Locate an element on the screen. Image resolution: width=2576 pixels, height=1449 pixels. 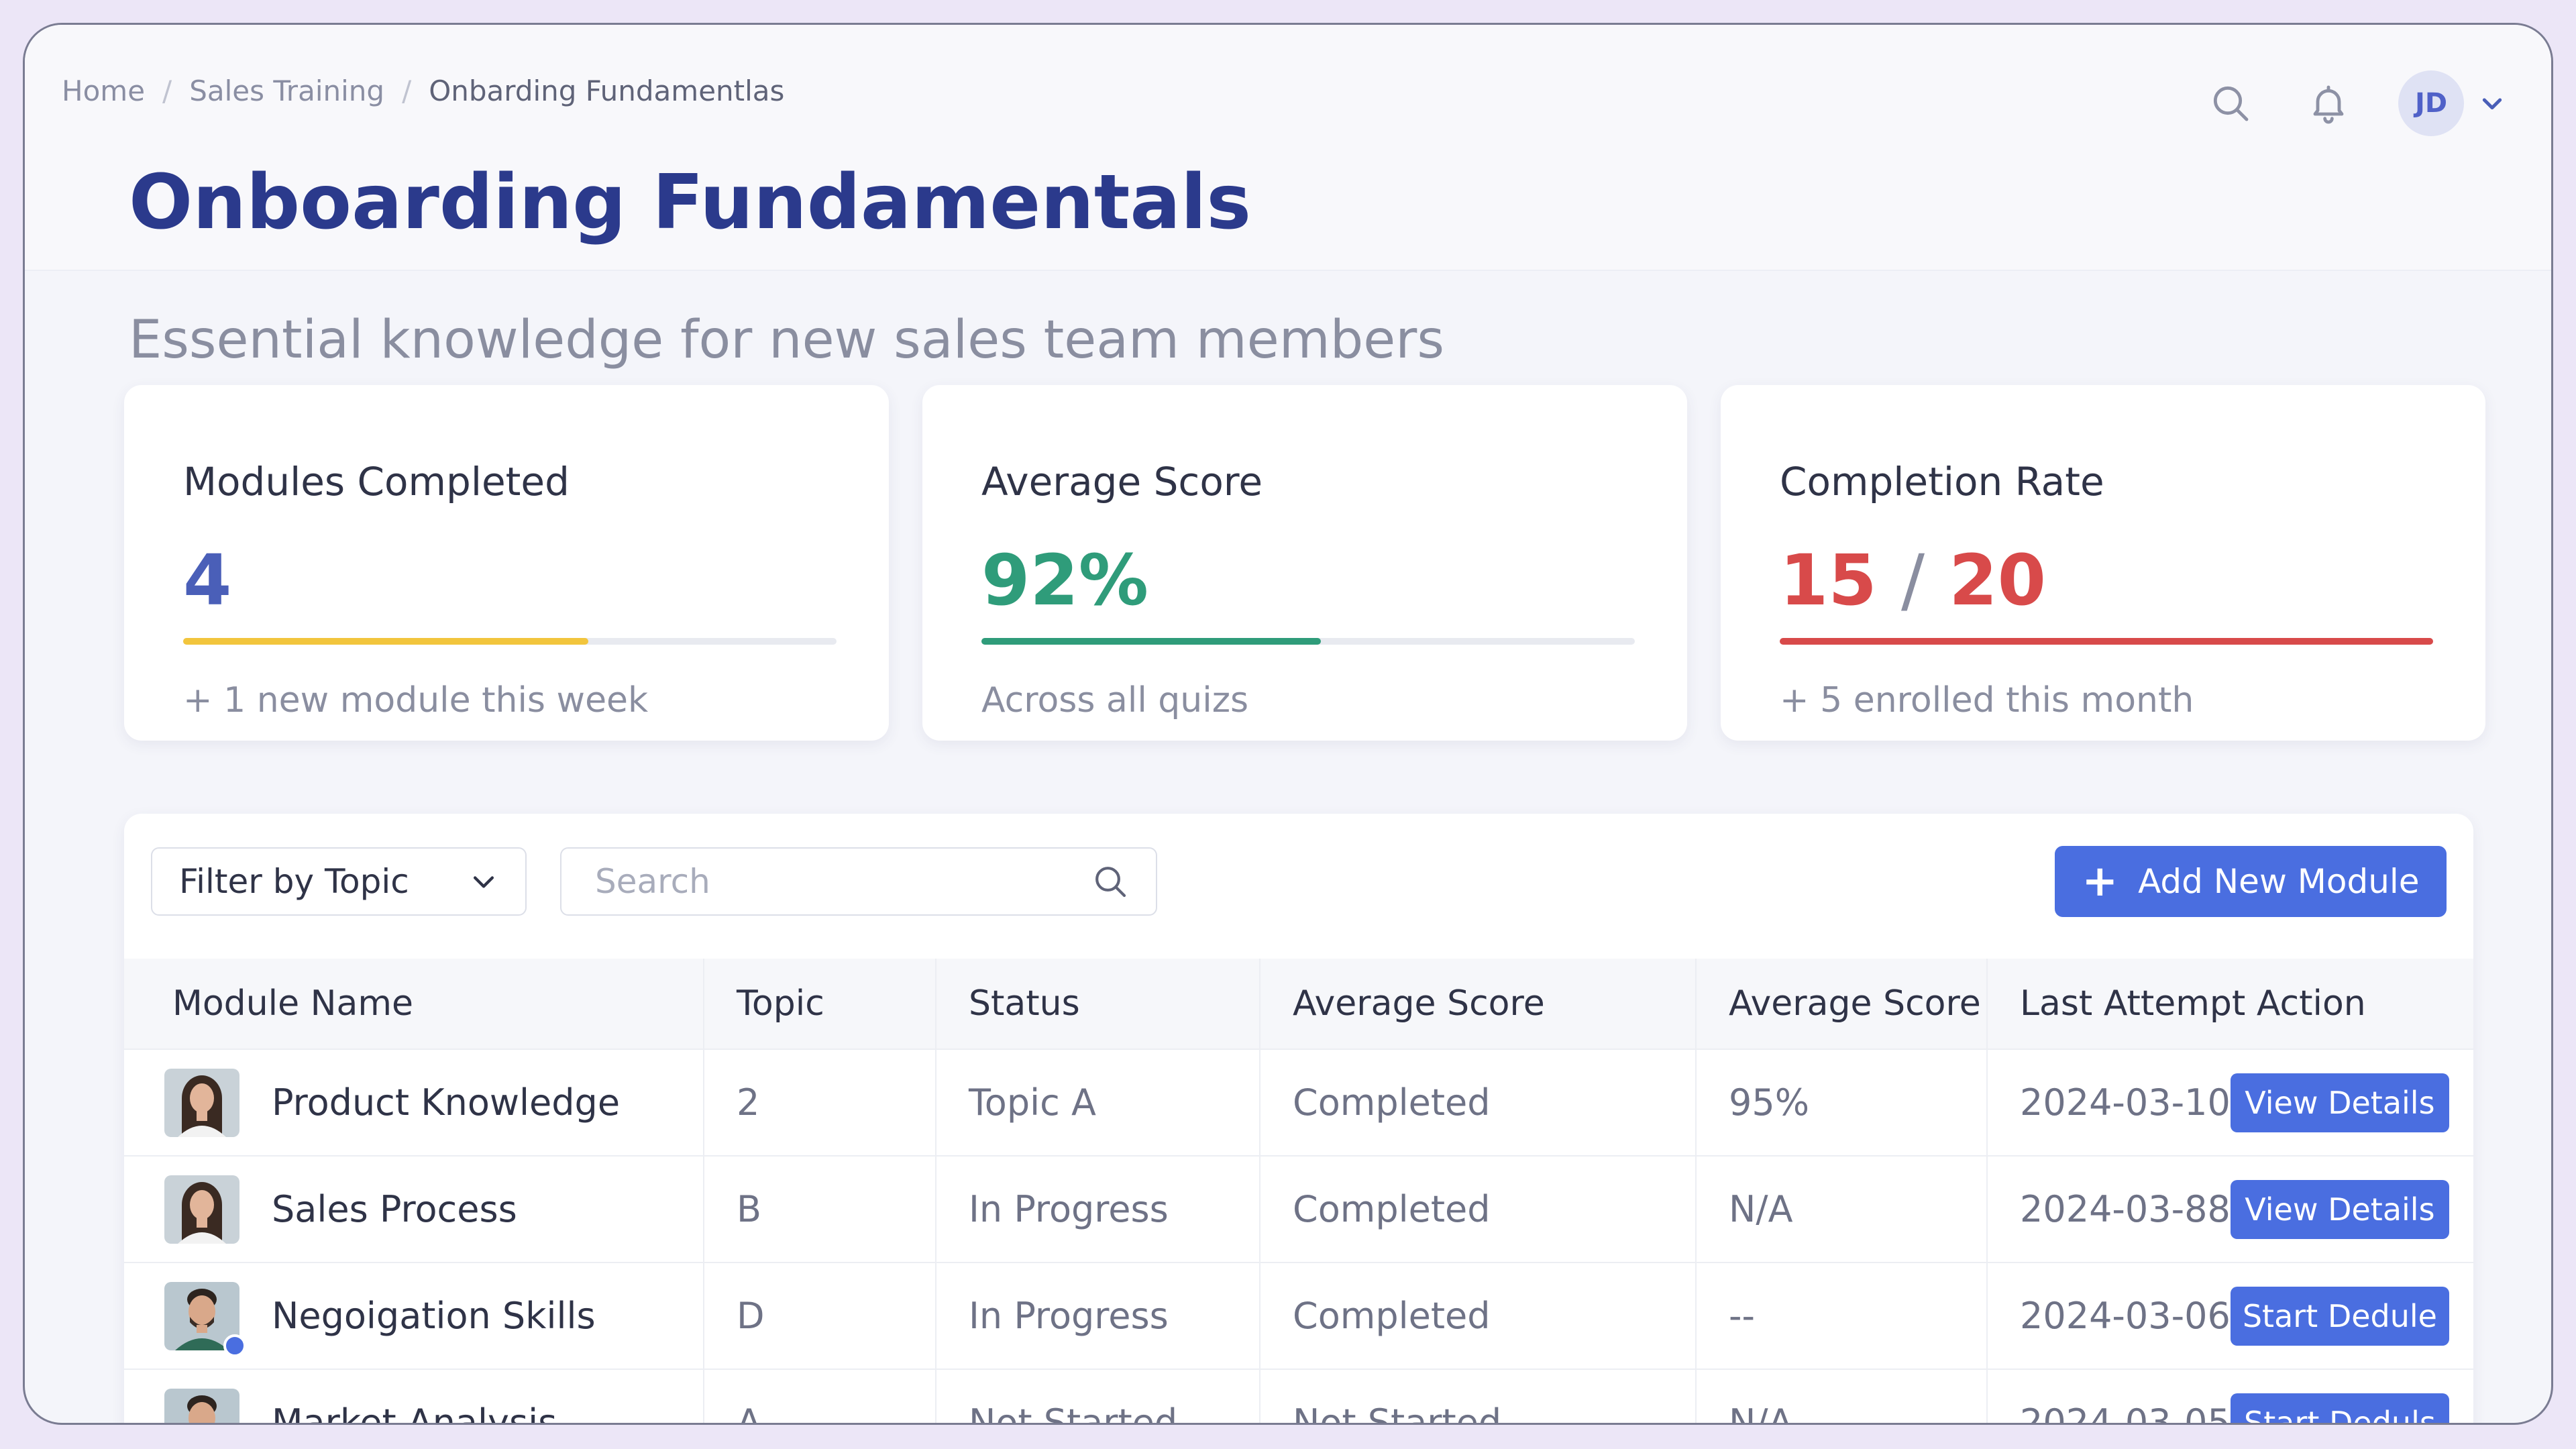
topic-cell: A is located at coordinates (820, 1396).